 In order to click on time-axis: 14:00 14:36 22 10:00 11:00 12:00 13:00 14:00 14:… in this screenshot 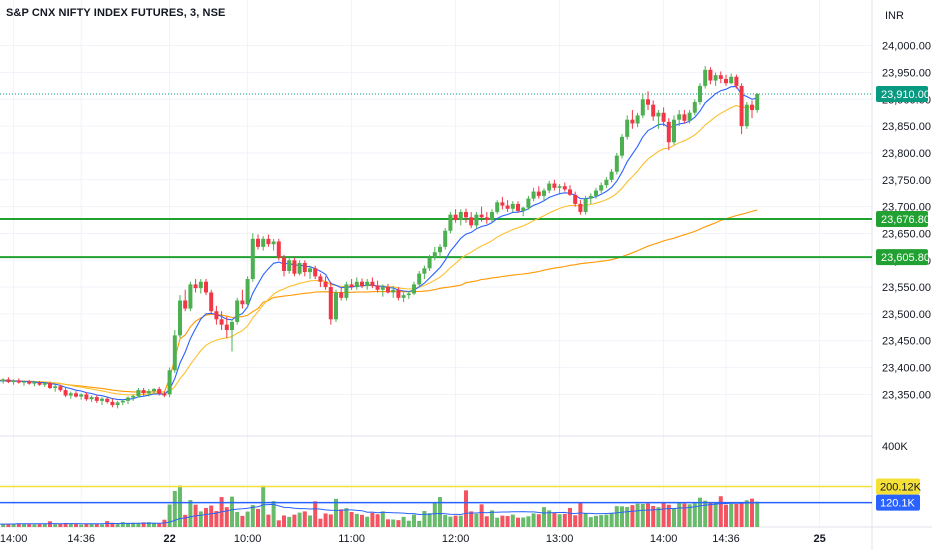, I will do `click(413, 539)`.